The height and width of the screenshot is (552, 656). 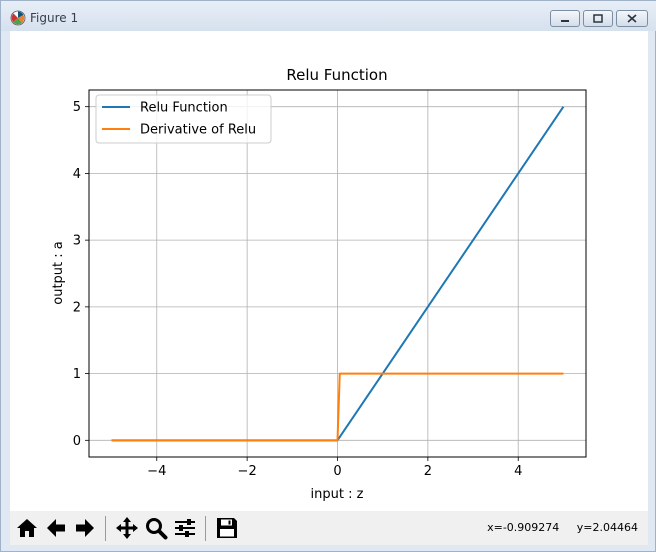 I want to click on chart-title: Relu Function, so click(x=336, y=75).